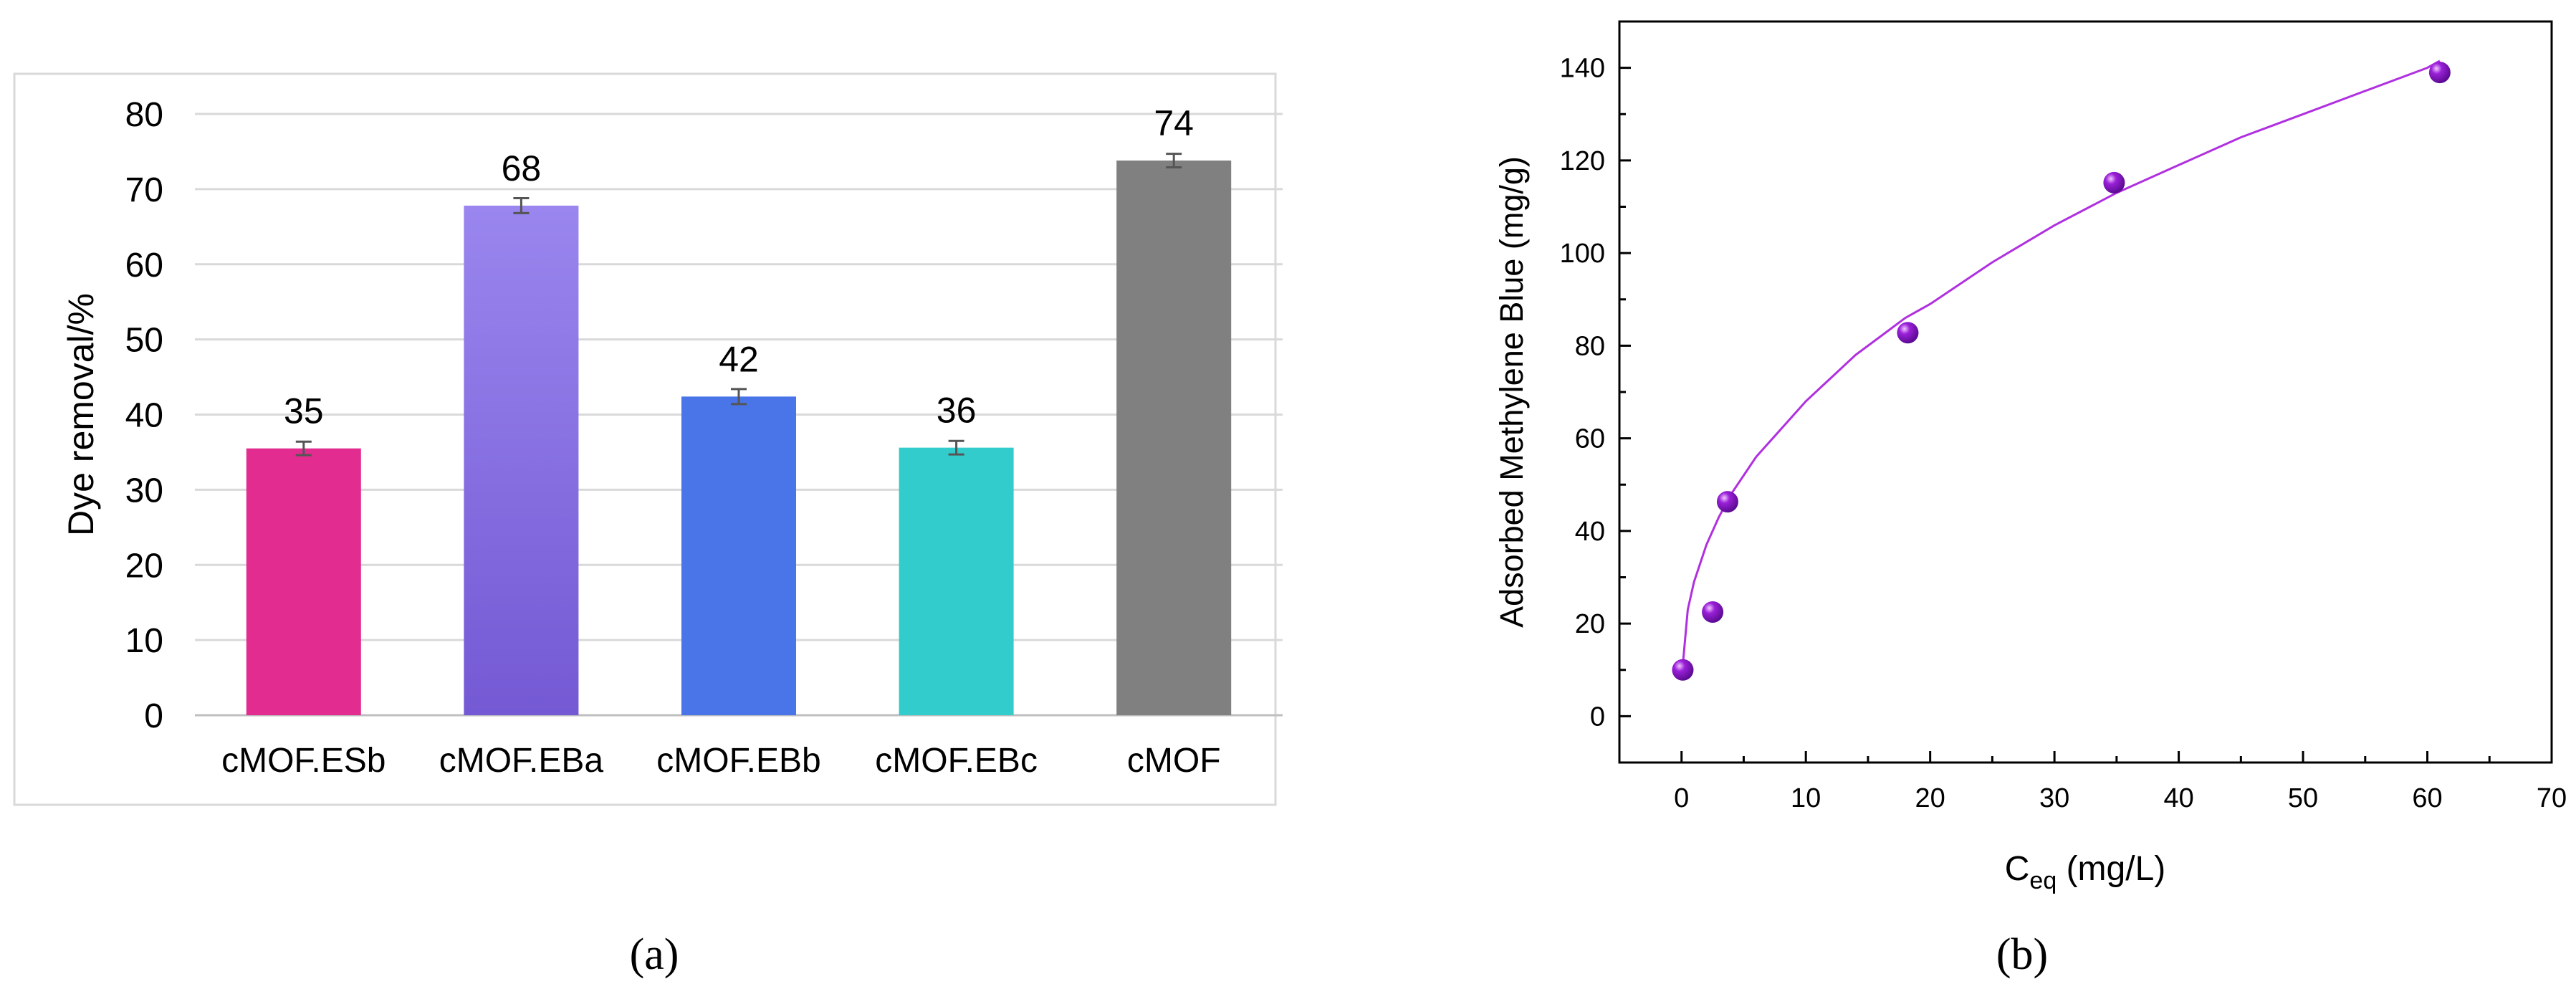 The width and height of the screenshot is (2576, 994). Describe the element at coordinates (738, 761) in the screenshot. I see `category-label: cMOF.EBb` at that location.